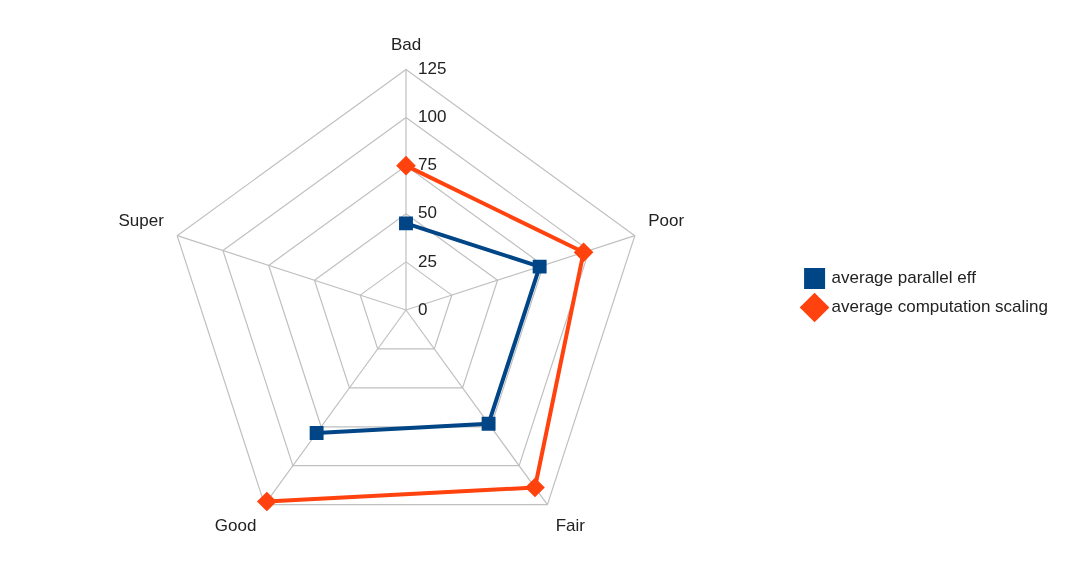  What do you see at coordinates (432, 117) in the screenshot?
I see `y-tick-label: 100` at bounding box center [432, 117].